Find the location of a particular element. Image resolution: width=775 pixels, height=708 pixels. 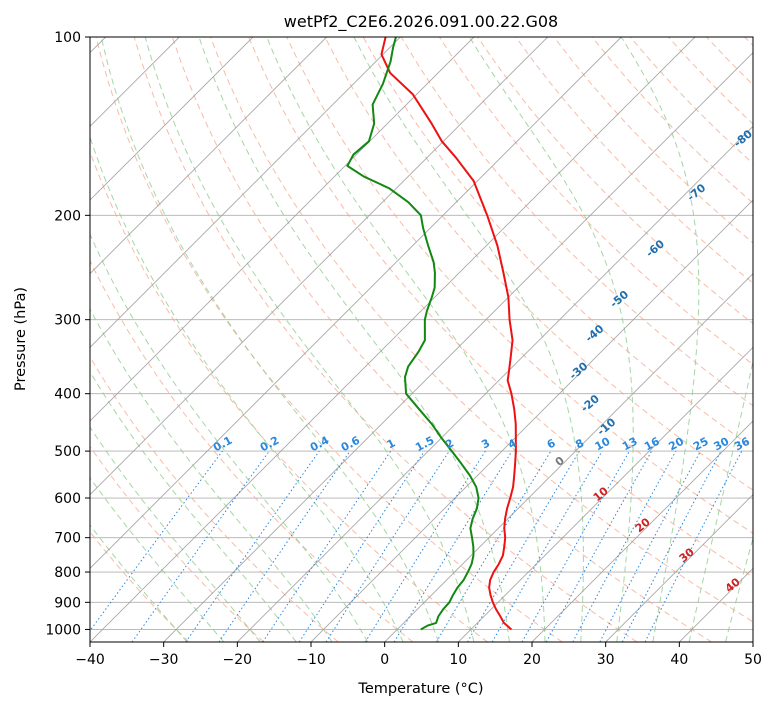

y-axis-title: Pressure (hPa) is located at coordinates (21, 339).